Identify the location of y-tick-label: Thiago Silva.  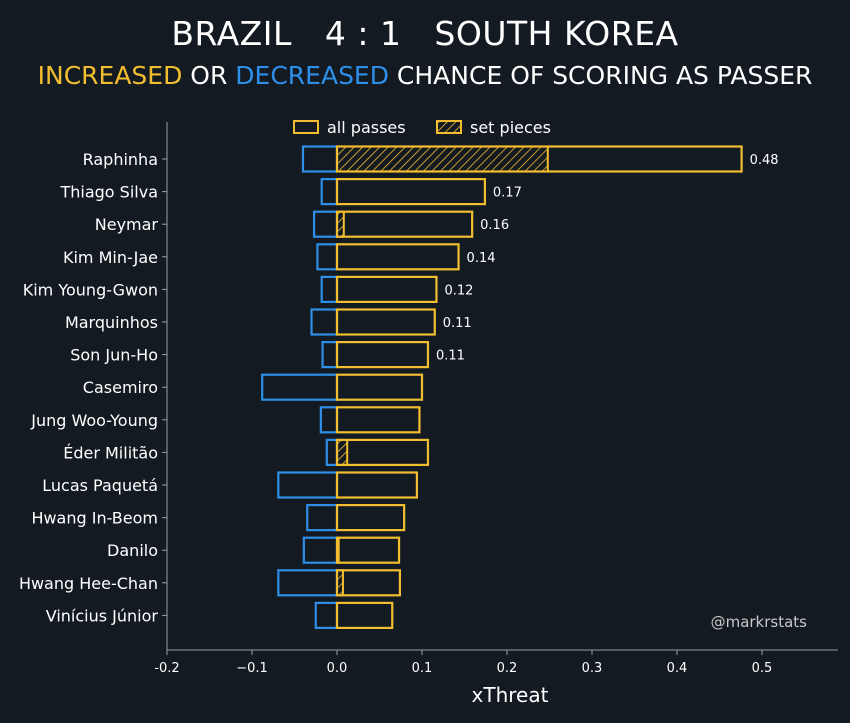
(108, 192).